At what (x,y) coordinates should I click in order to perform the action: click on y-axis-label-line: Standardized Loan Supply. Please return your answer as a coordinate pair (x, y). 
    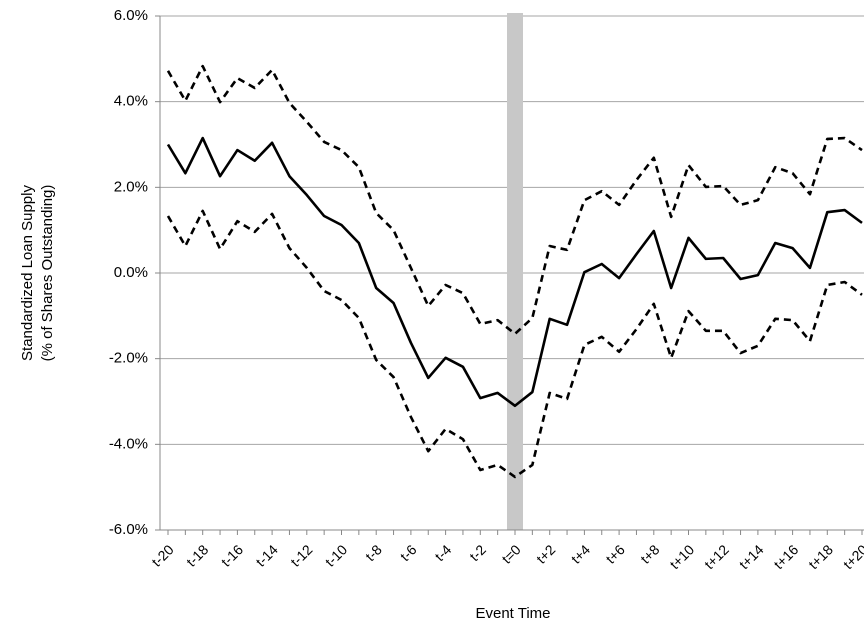
    Looking at the image, I should click on (27, 273).